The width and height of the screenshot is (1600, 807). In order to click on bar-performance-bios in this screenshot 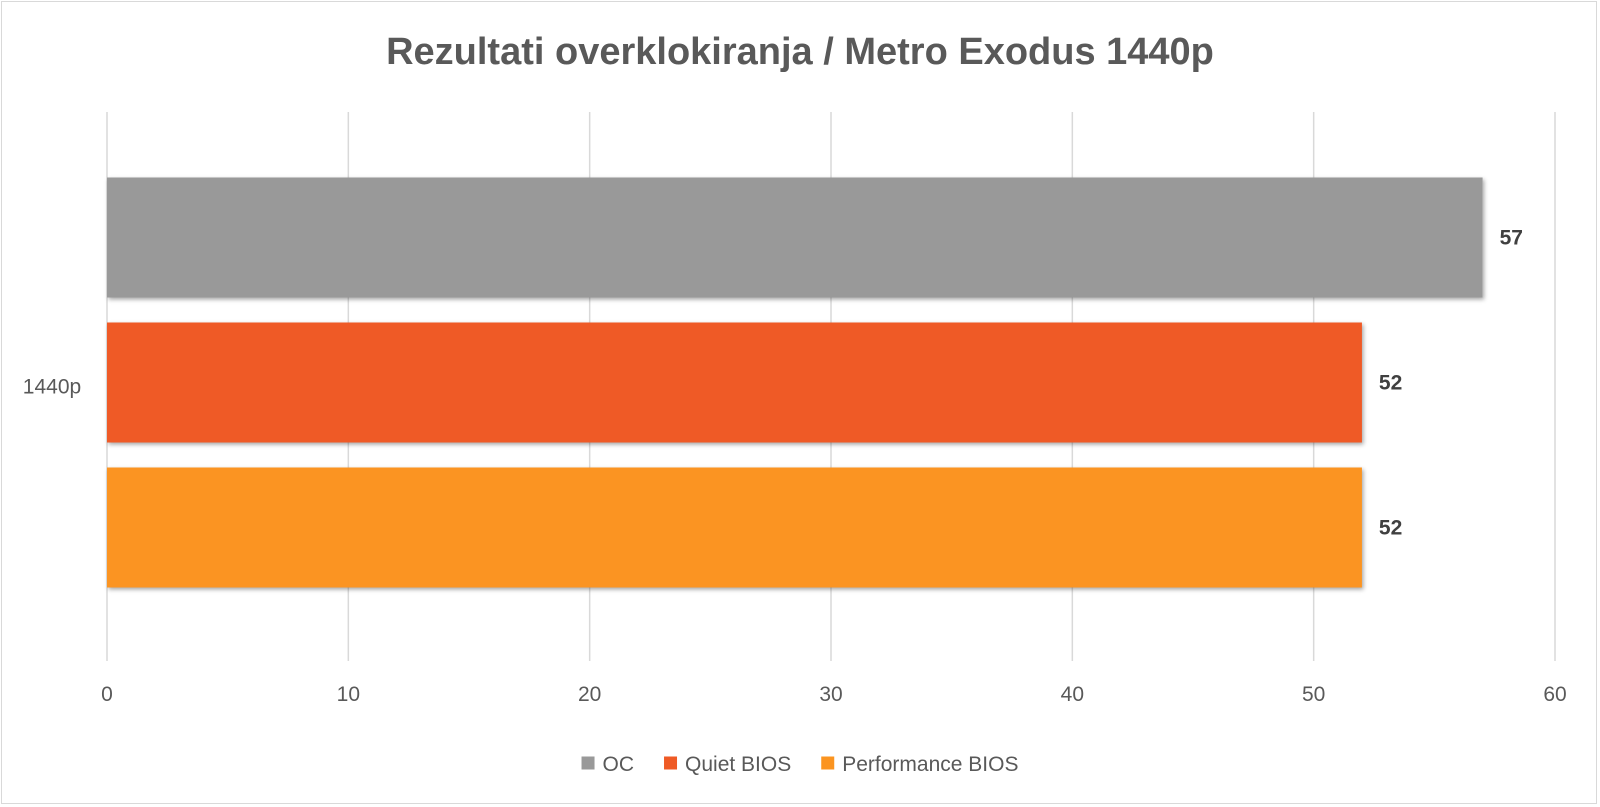, I will do `click(734, 527)`.